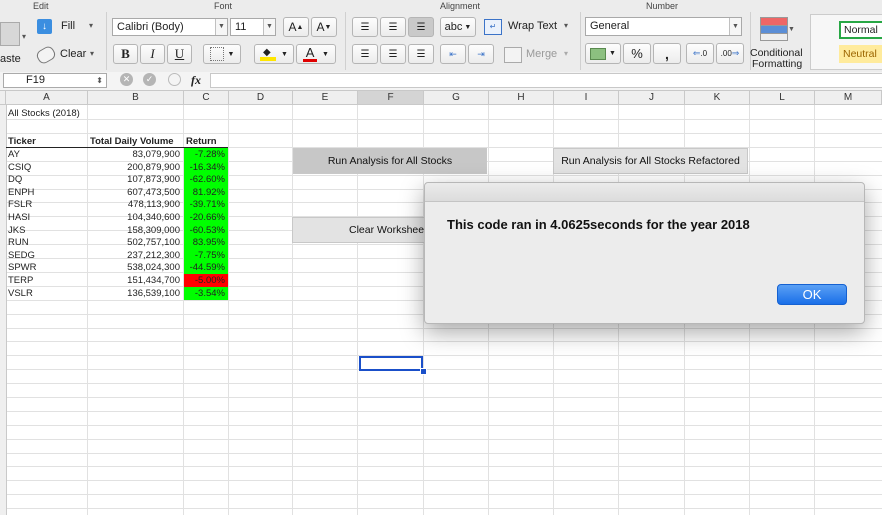 The height and width of the screenshot is (515, 882). What do you see at coordinates (324, 27) in the screenshot?
I see `shrink-font-button: A ▼` at bounding box center [324, 27].